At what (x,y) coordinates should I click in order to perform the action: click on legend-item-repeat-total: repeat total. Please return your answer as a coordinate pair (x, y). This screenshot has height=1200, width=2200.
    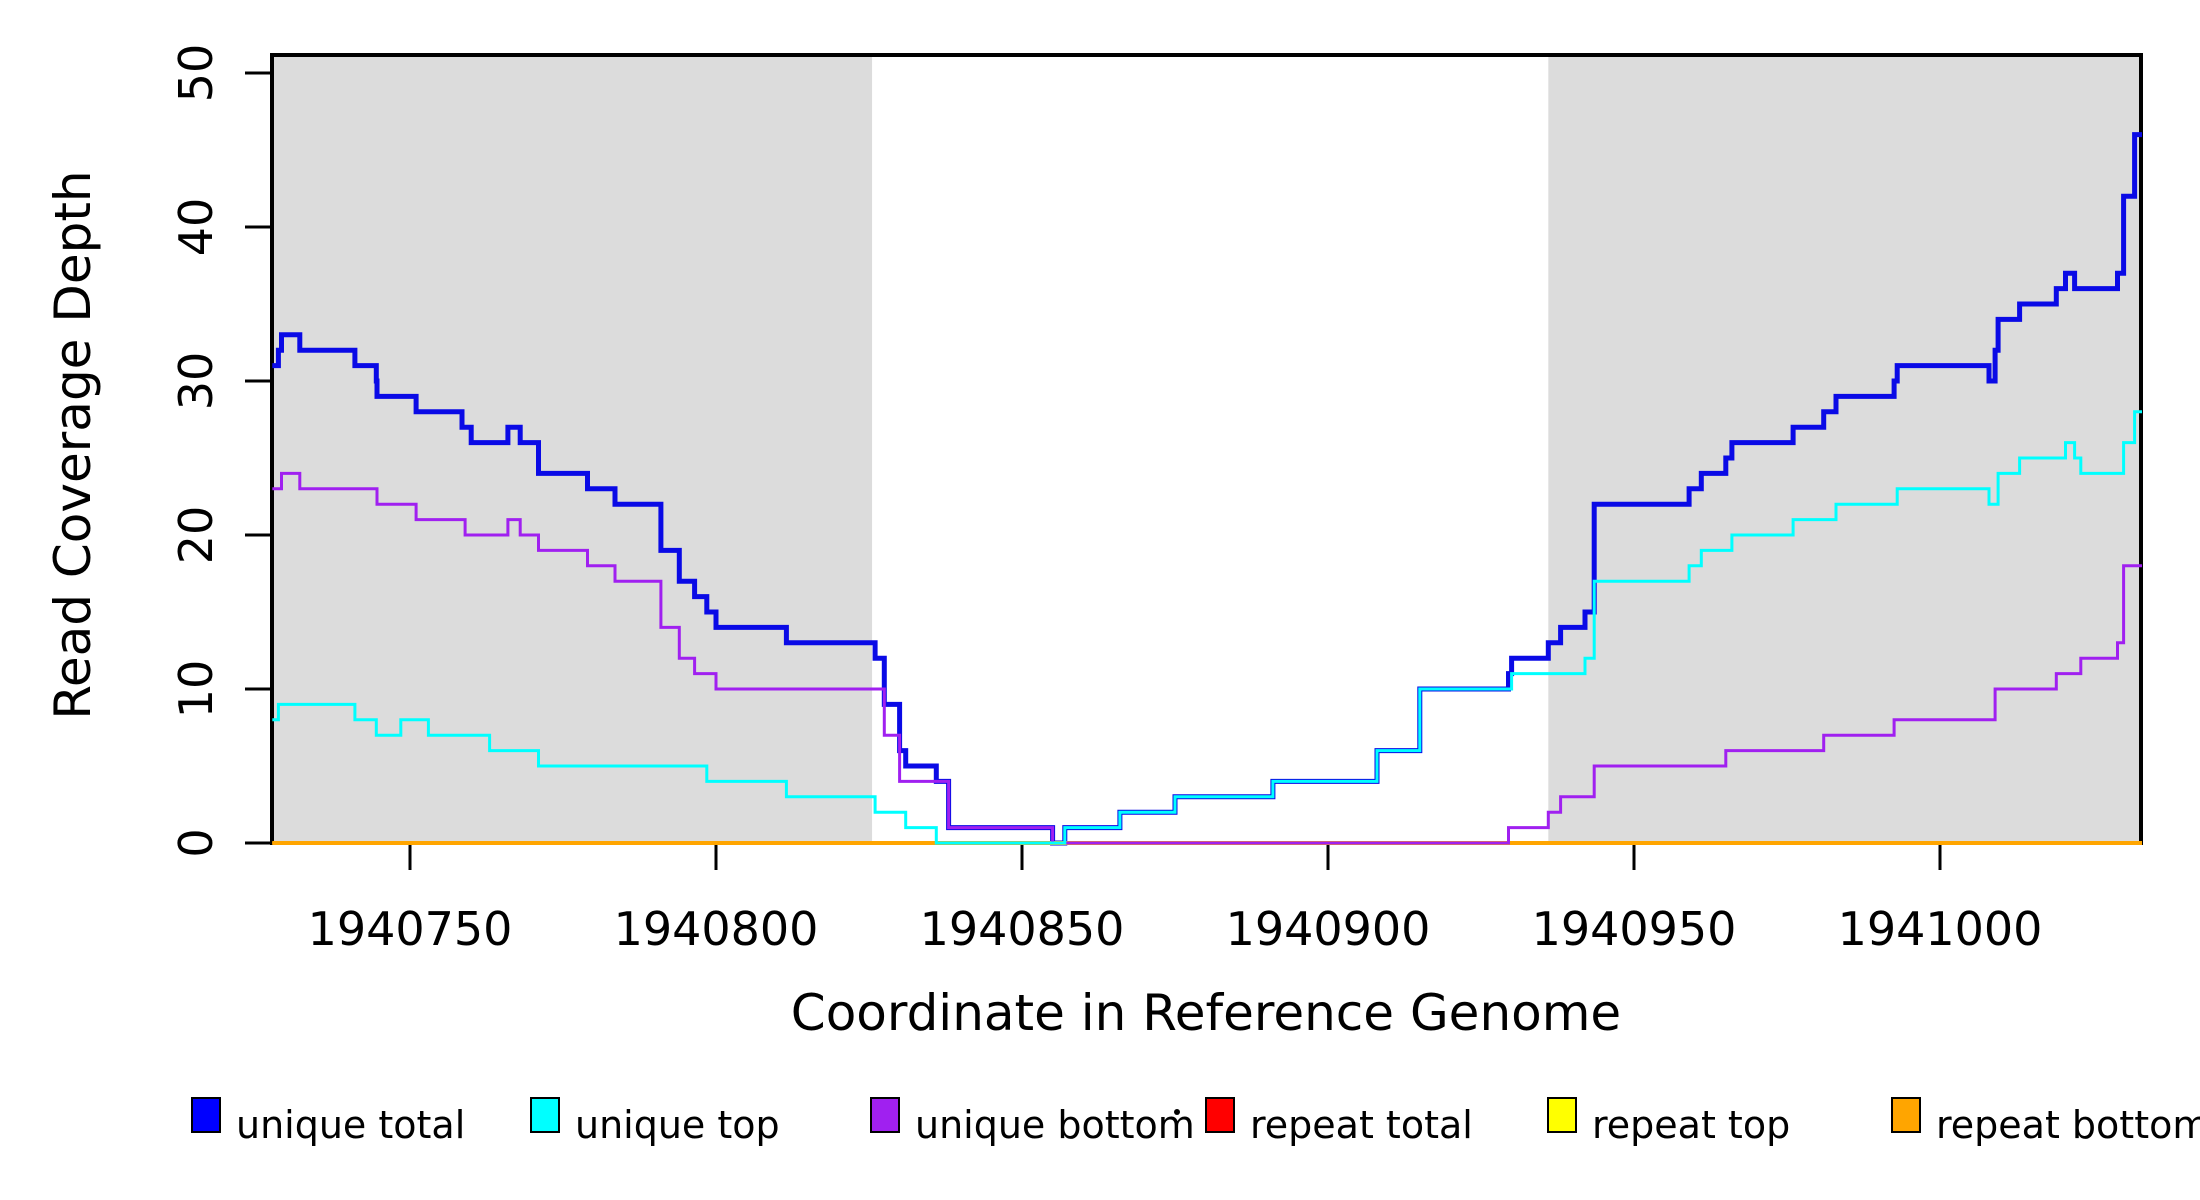
    Looking at the image, I should click on (1339, 1122).